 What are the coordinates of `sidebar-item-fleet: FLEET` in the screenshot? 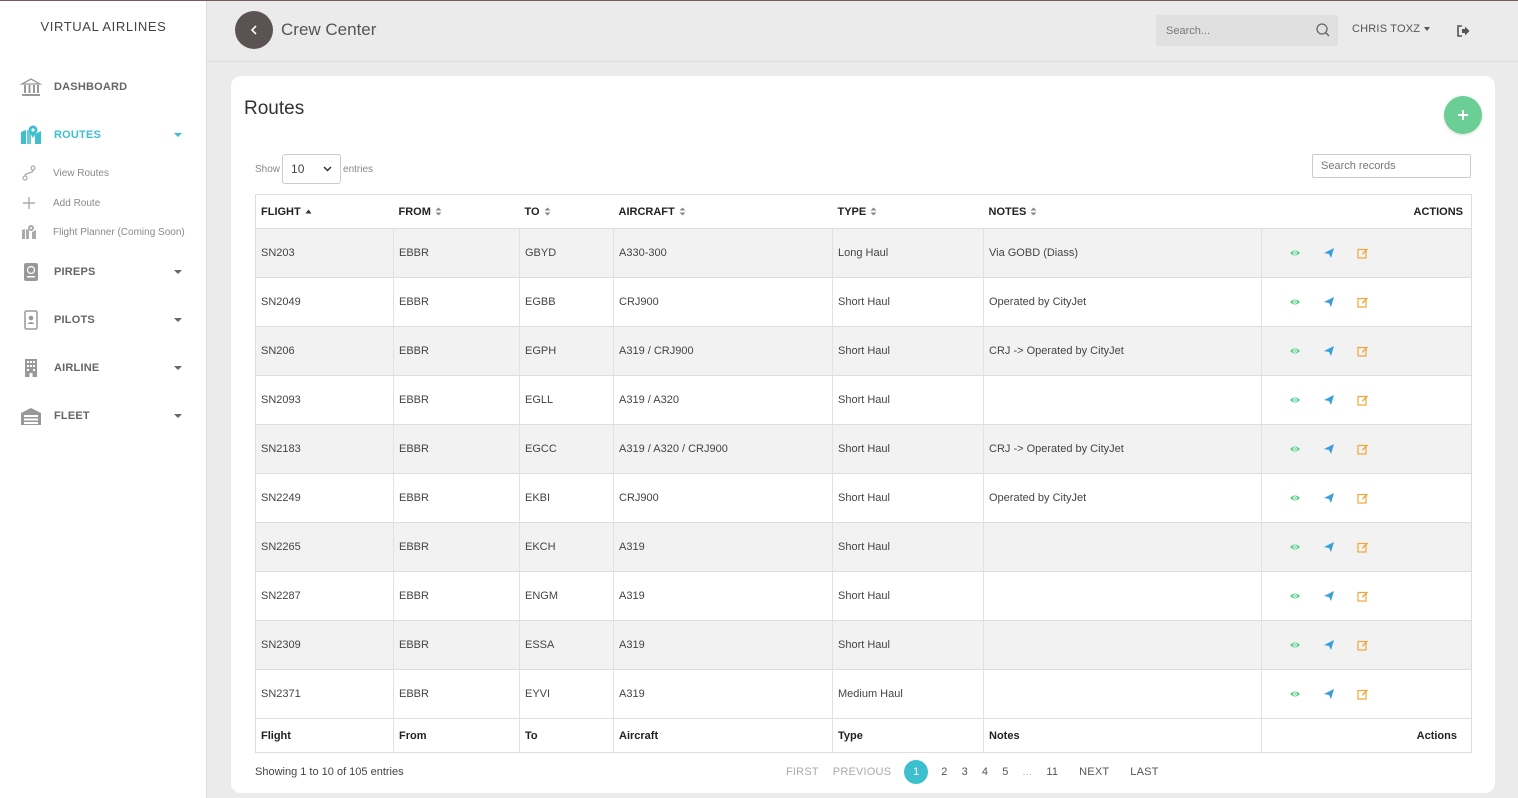 It's located at (103, 416).